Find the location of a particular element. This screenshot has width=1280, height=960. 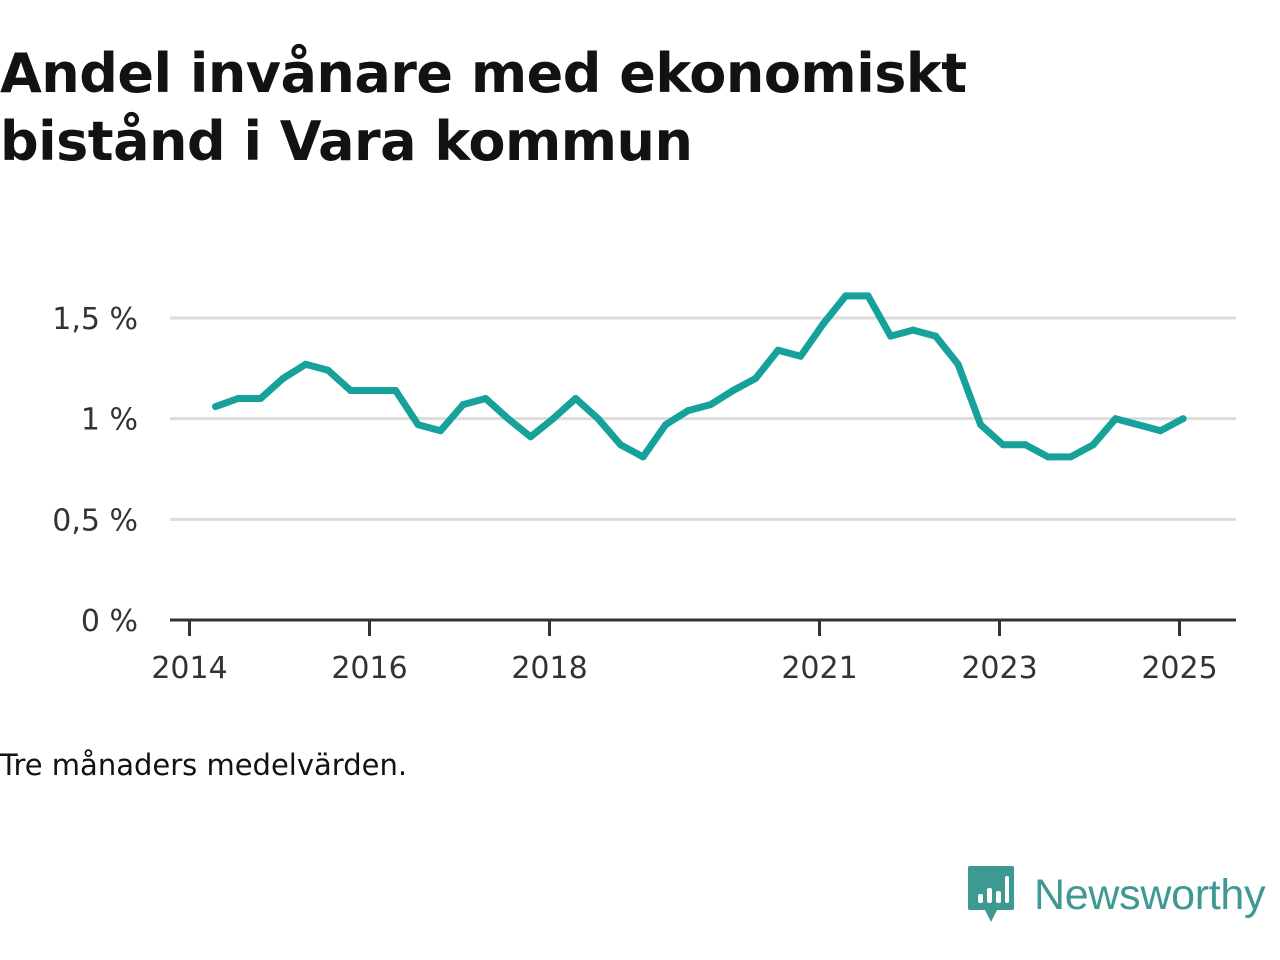

x-tick-label: 2016 is located at coordinates (369, 668).